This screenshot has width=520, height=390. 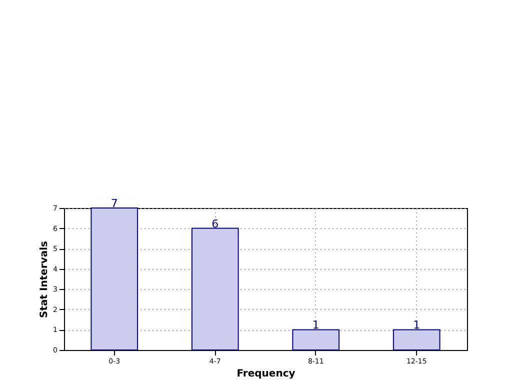 What do you see at coordinates (215, 223) in the screenshot?
I see `data-label: 6` at bounding box center [215, 223].